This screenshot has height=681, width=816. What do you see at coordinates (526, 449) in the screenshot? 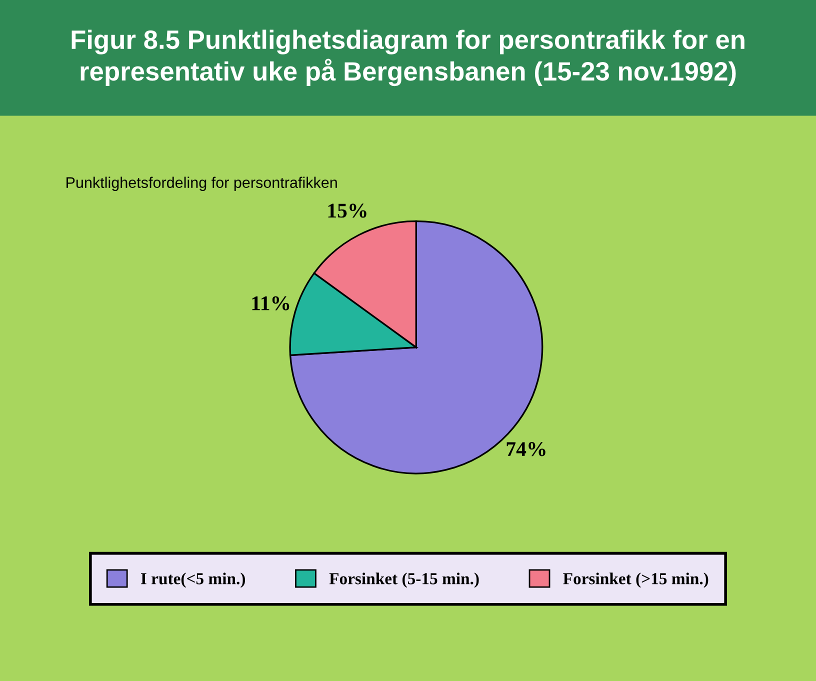
I see `data-label: 74%` at bounding box center [526, 449].